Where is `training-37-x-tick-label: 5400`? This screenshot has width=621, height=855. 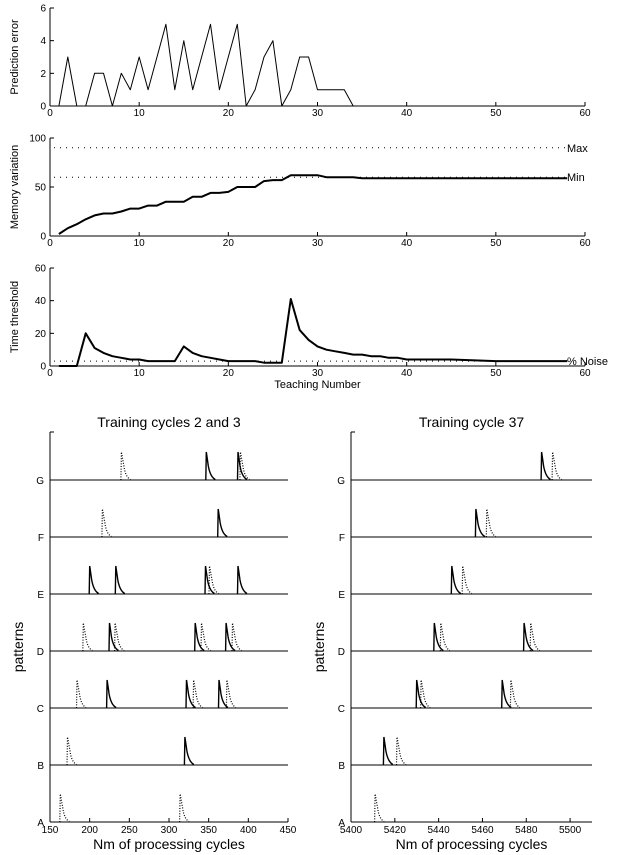
training-37-x-tick-label: 5400 is located at coordinates (351, 830).